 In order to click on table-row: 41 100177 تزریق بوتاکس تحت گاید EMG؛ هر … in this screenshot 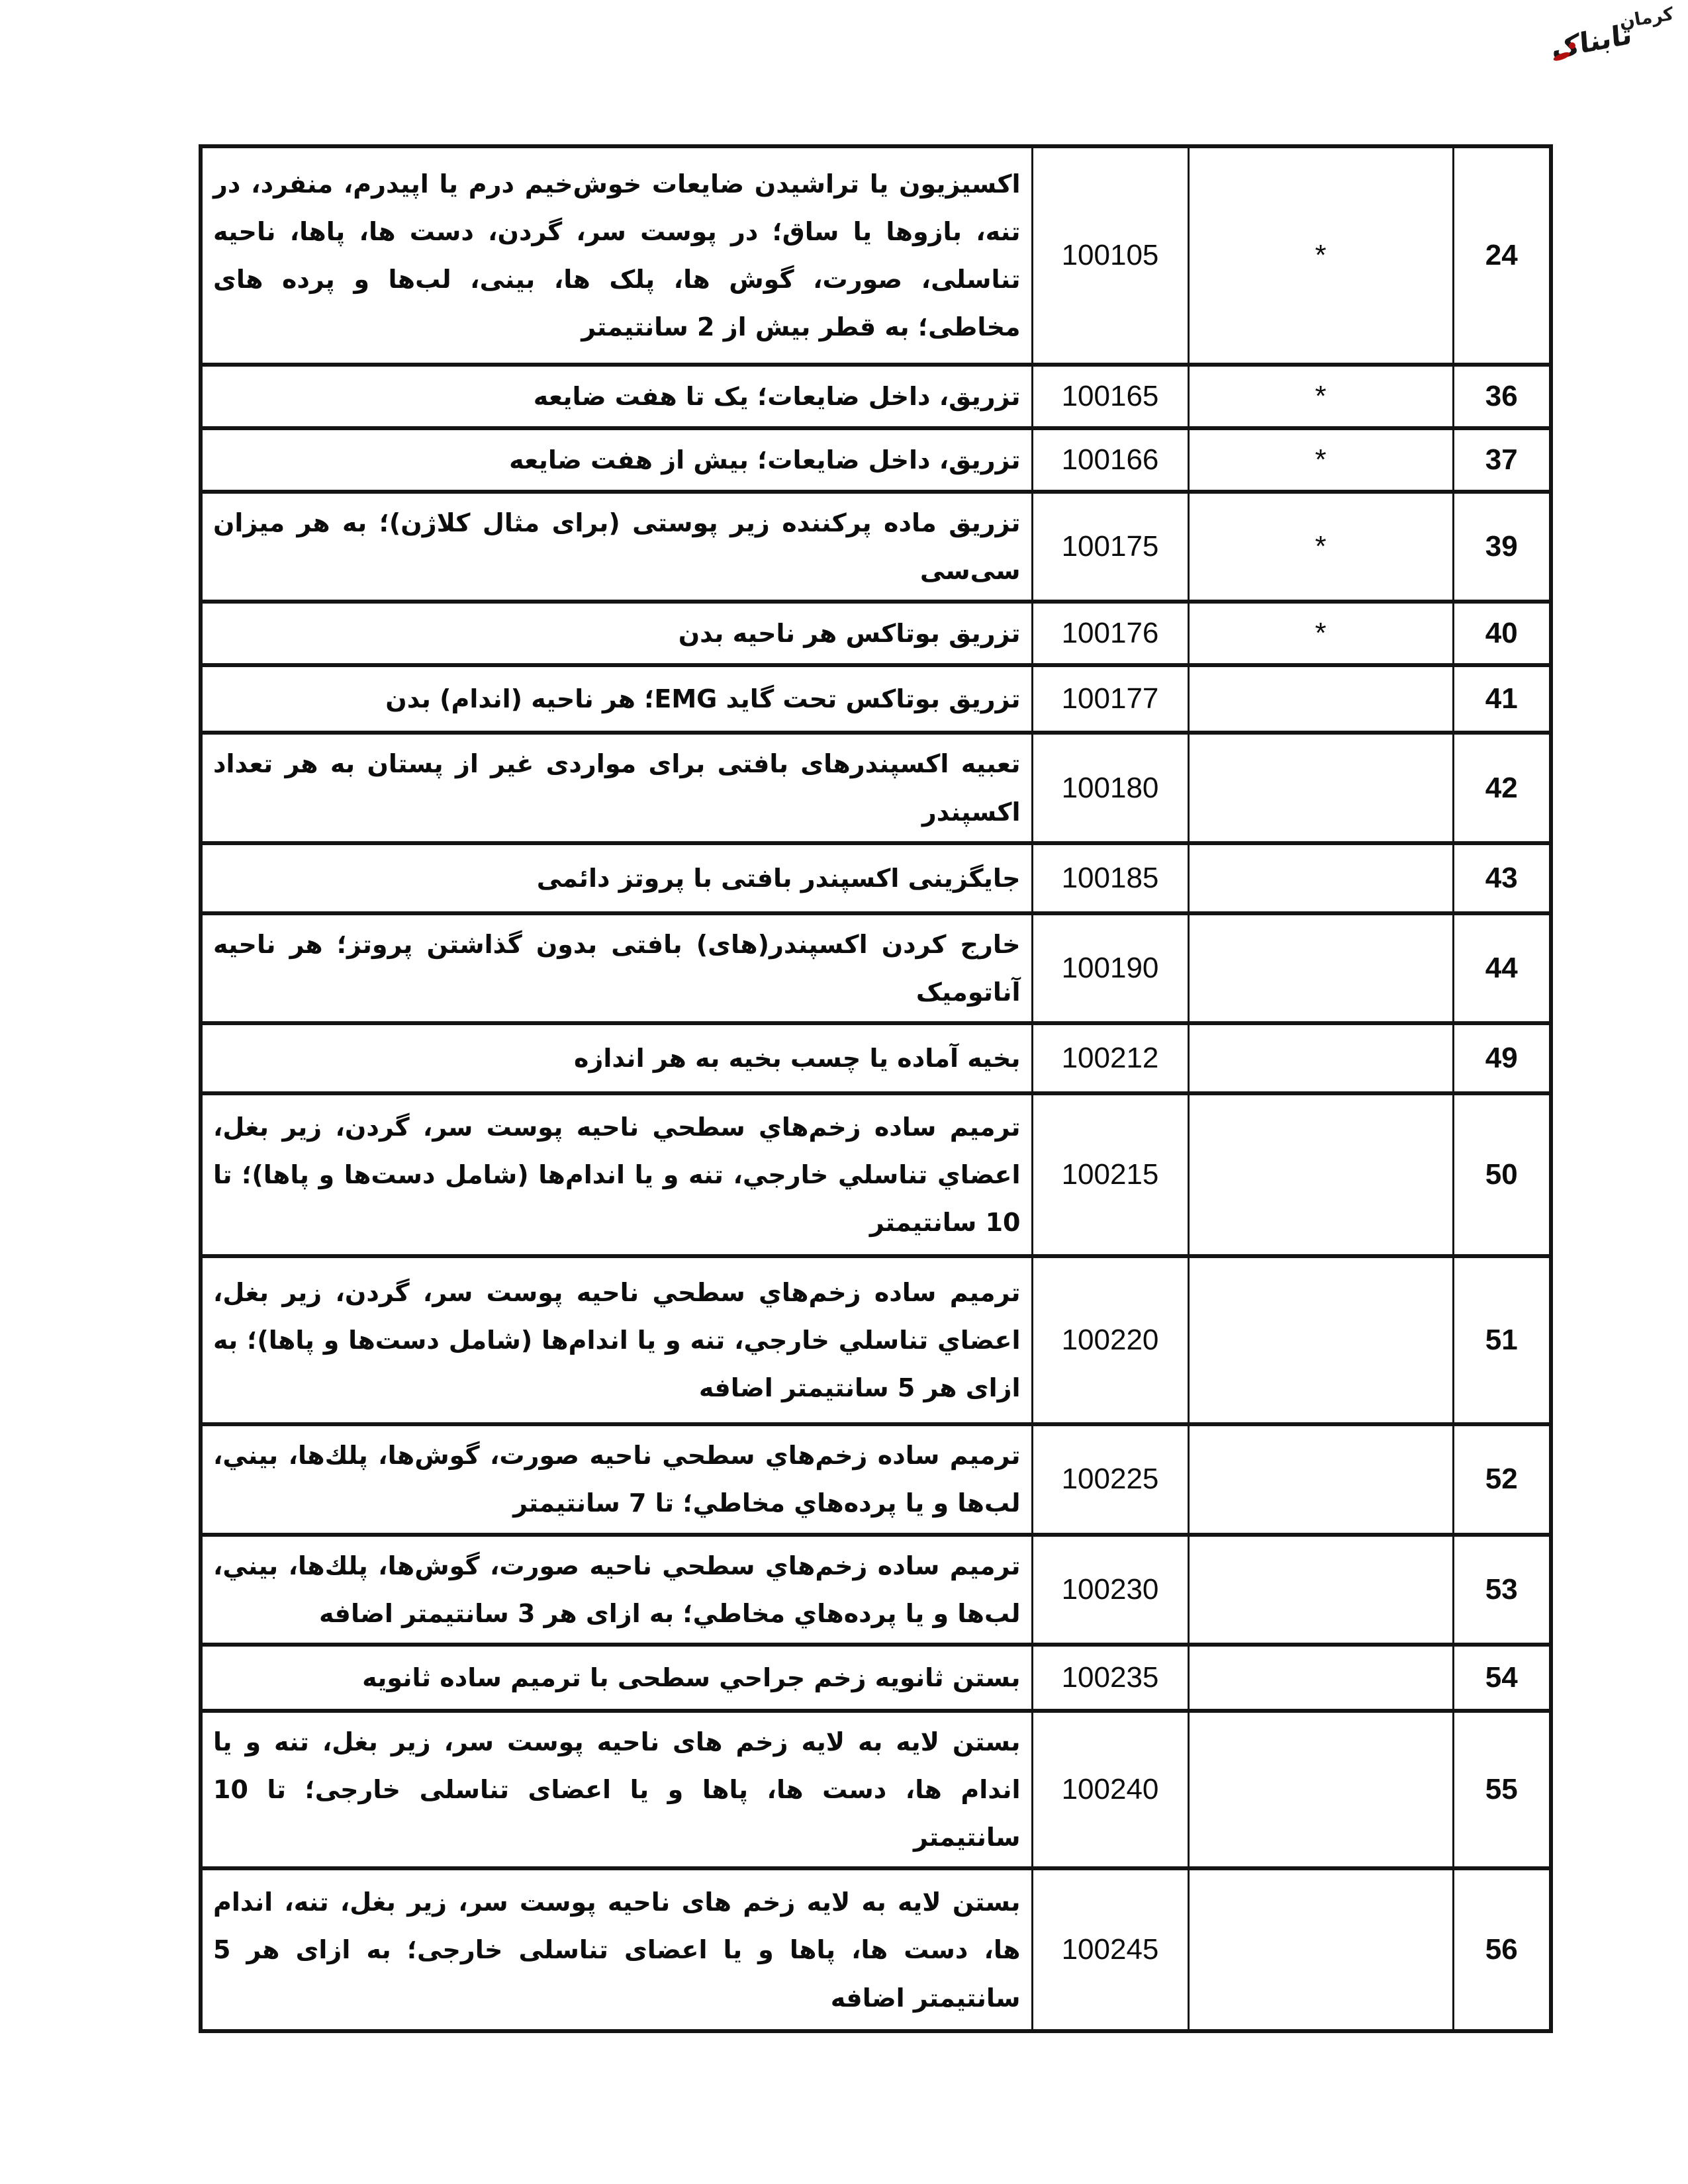, I will do `click(875, 699)`.